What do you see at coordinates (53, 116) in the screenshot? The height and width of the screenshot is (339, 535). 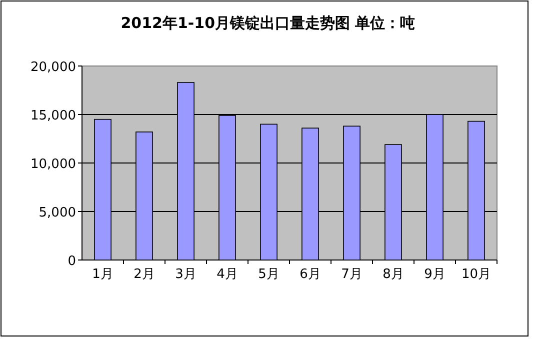 I see `y-tick-label: 15,000` at bounding box center [53, 116].